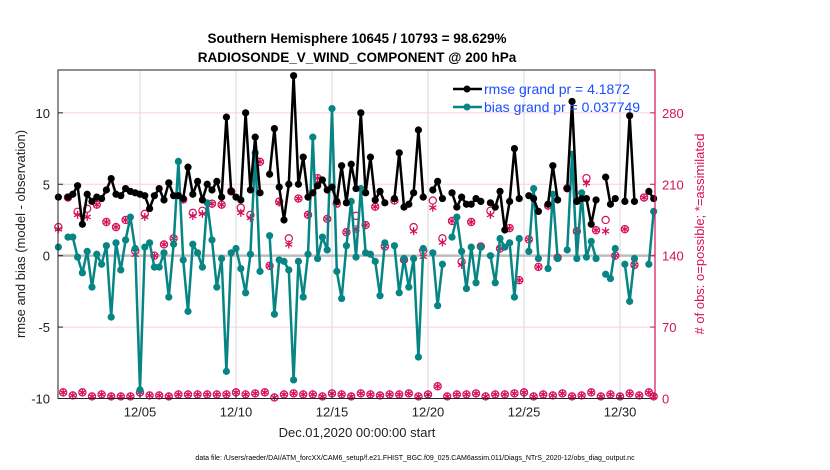  I want to click on x-tick-label: 12/15, so click(332, 412).